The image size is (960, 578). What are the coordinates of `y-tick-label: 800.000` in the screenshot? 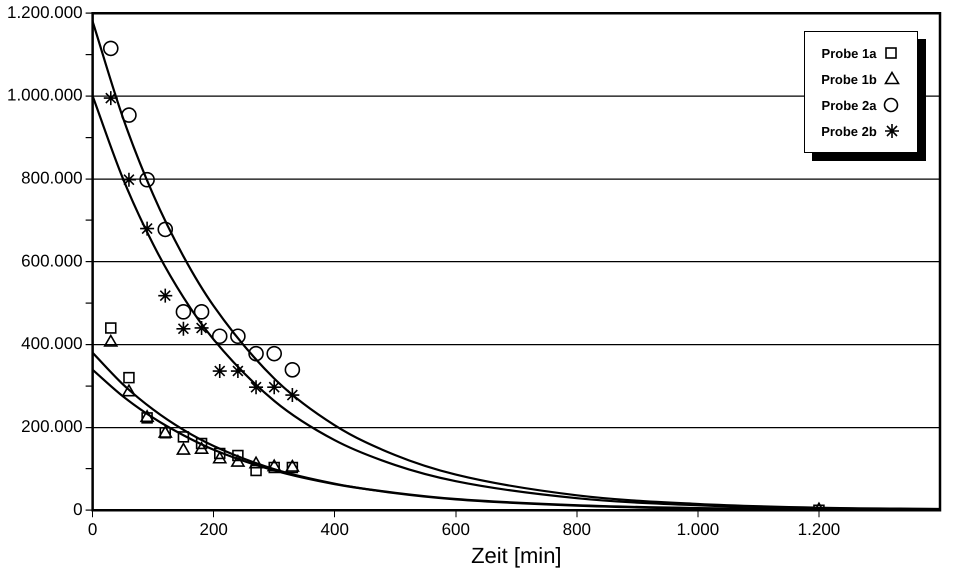 It's located at (52, 178).